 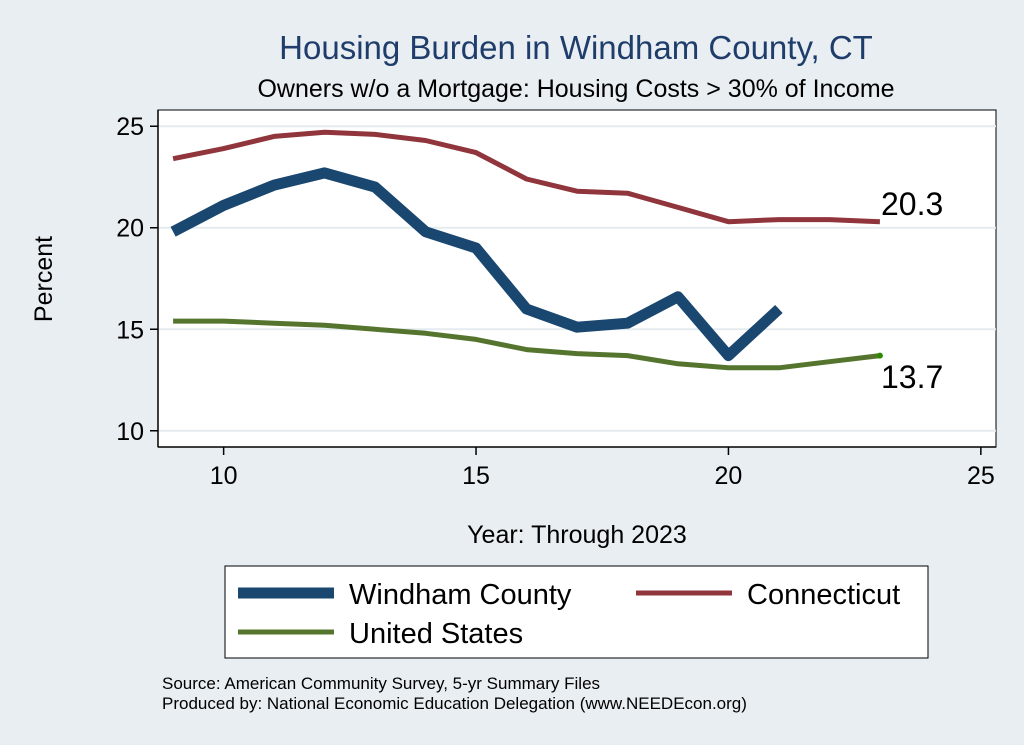 I want to click on x-tick-label: 25, so click(x=981, y=476).